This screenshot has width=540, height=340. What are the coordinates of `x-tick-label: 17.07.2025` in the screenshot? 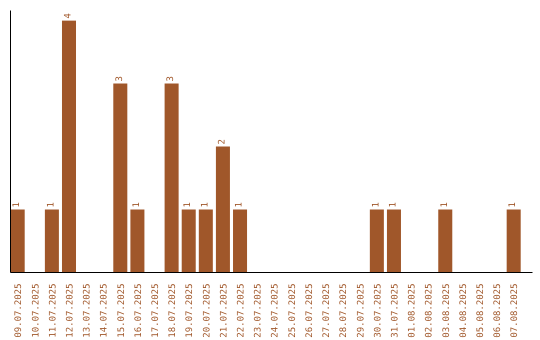 It's located at (156, 310).